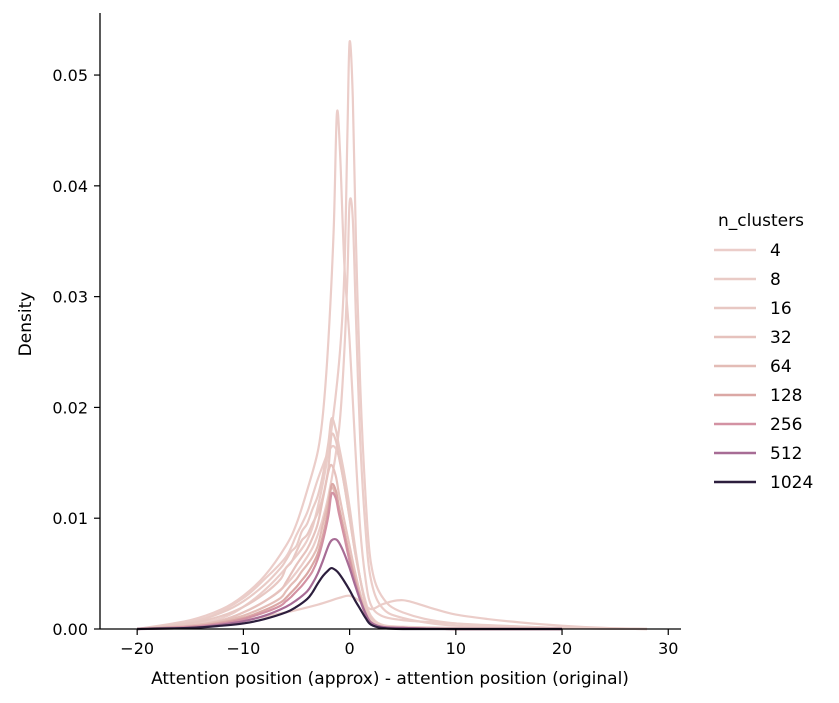 The height and width of the screenshot is (703, 839). I want to click on legend-label-32: 32, so click(781, 338).